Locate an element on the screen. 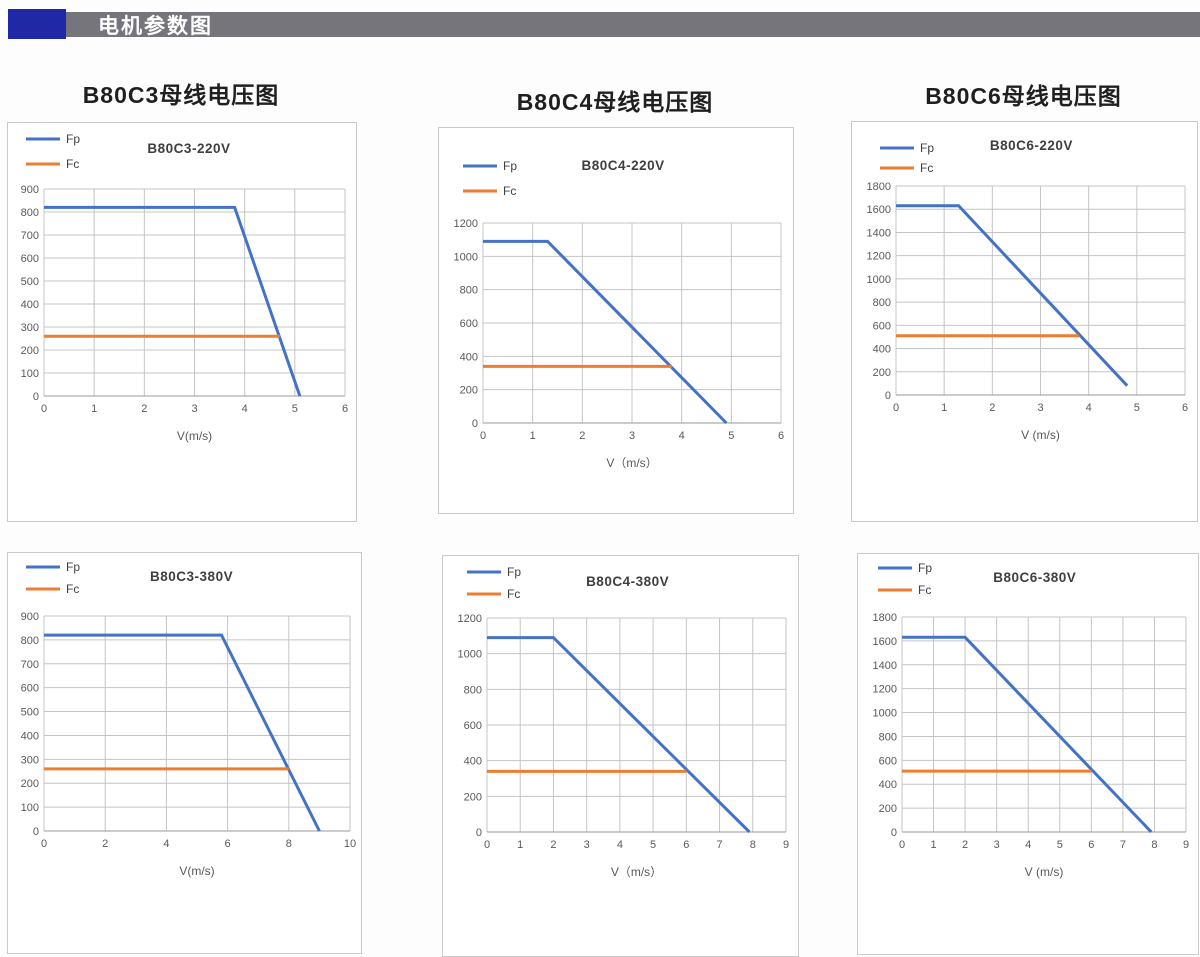 The width and height of the screenshot is (1200, 957). chart-title: B80C6-380V is located at coordinates (1034, 577).